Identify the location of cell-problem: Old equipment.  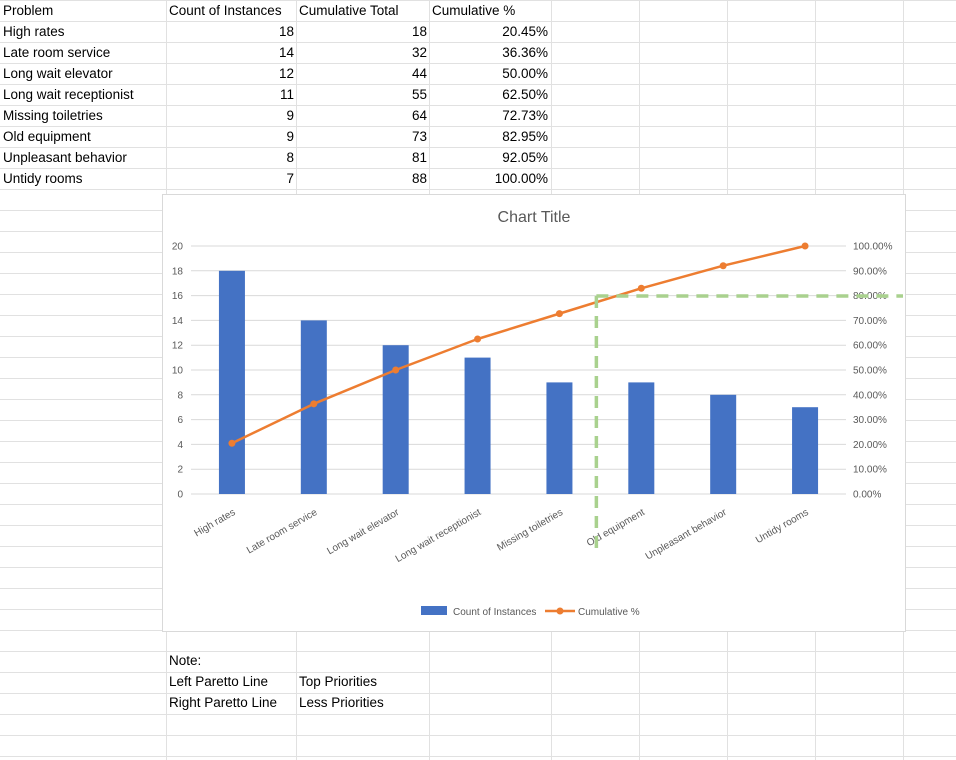
(47, 136).